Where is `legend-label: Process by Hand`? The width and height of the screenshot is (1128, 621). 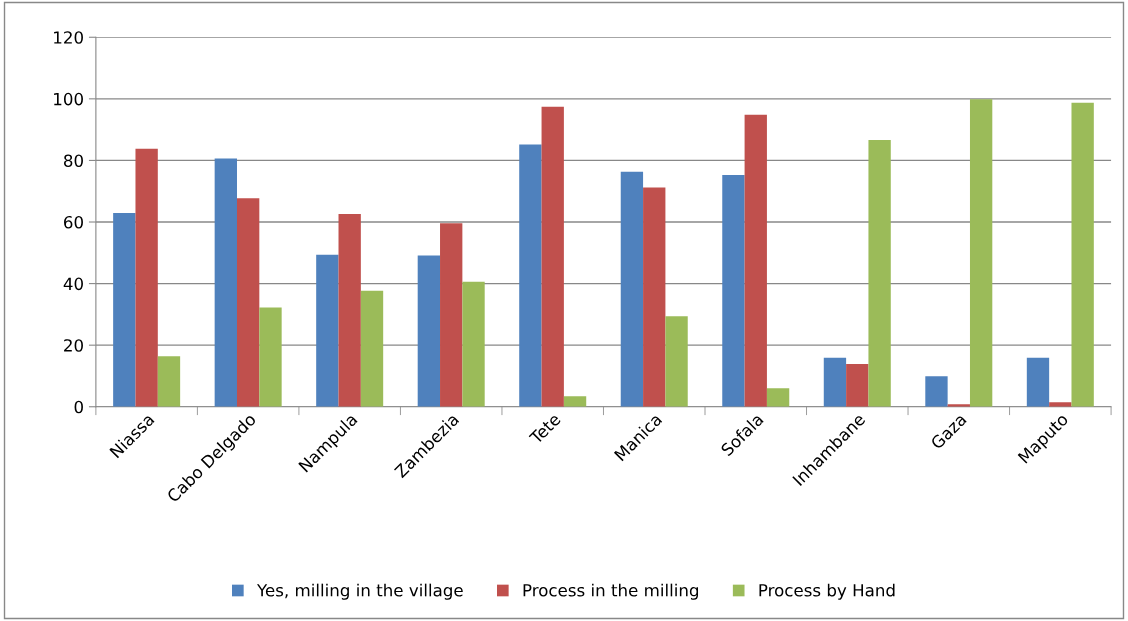 legend-label: Process by Hand is located at coordinates (827, 591).